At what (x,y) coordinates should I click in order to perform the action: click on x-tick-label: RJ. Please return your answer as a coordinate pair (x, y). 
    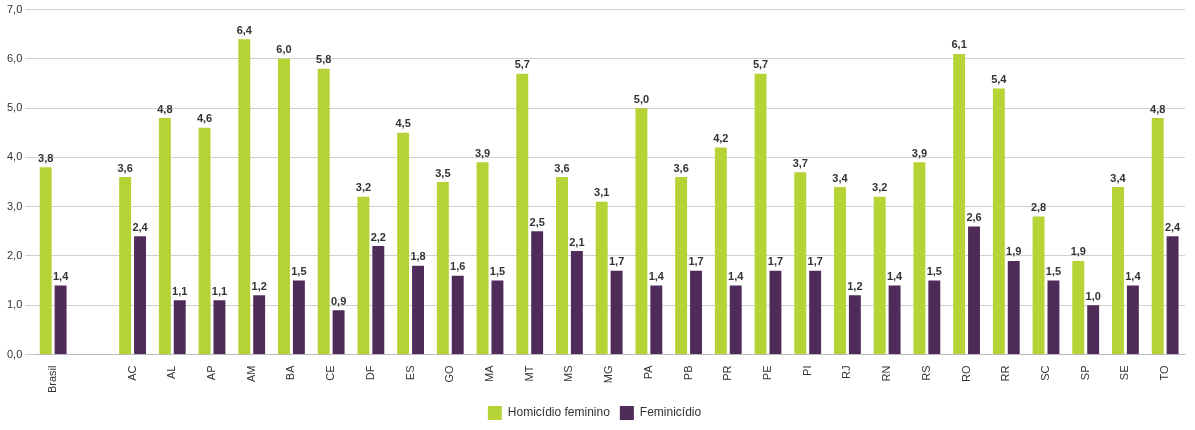
    Looking at the image, I should click on (846, 372).